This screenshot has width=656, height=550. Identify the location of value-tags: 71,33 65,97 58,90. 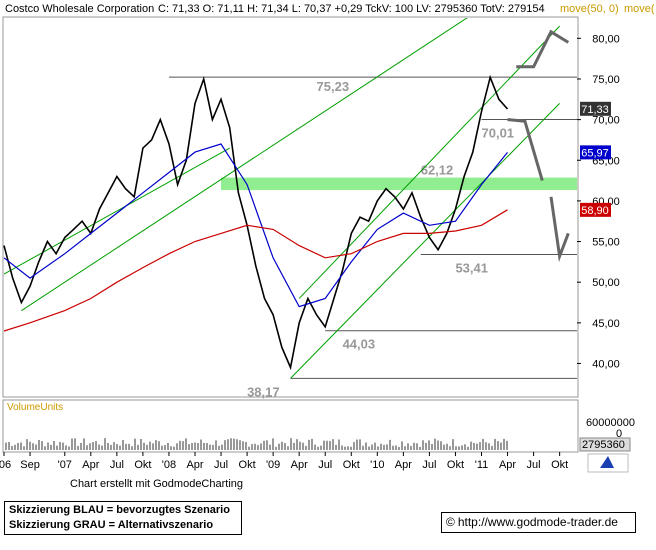
(595, 159).